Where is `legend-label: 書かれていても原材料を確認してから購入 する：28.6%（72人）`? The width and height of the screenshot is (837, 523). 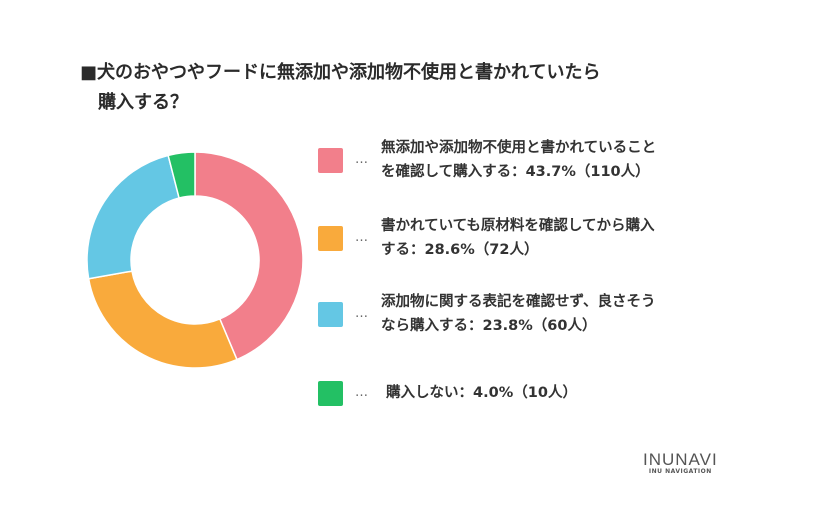 legend-label: 書かれていても原材料を確認してから購入 する：28.6%（72人） is located at coordinates (518, 238).